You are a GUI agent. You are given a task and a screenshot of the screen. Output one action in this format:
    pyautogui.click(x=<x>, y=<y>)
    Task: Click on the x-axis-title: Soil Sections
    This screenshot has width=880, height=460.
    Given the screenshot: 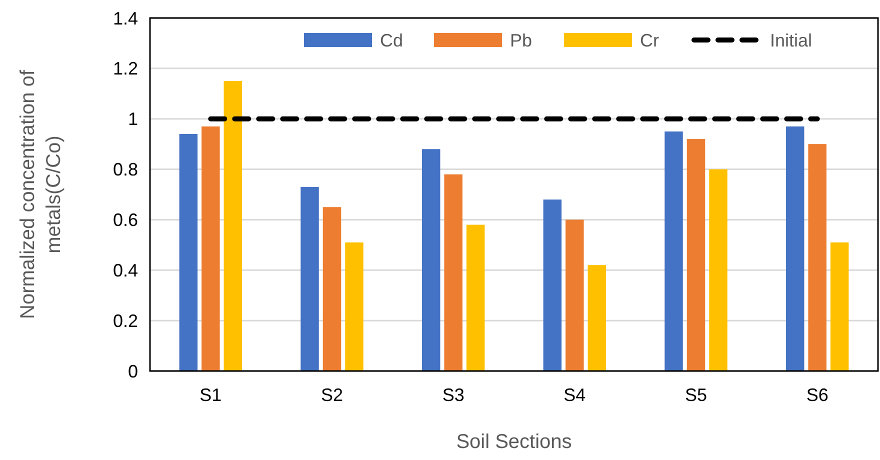 What is the action you would take?
    pyautogui.click(x=514, y=442)
    